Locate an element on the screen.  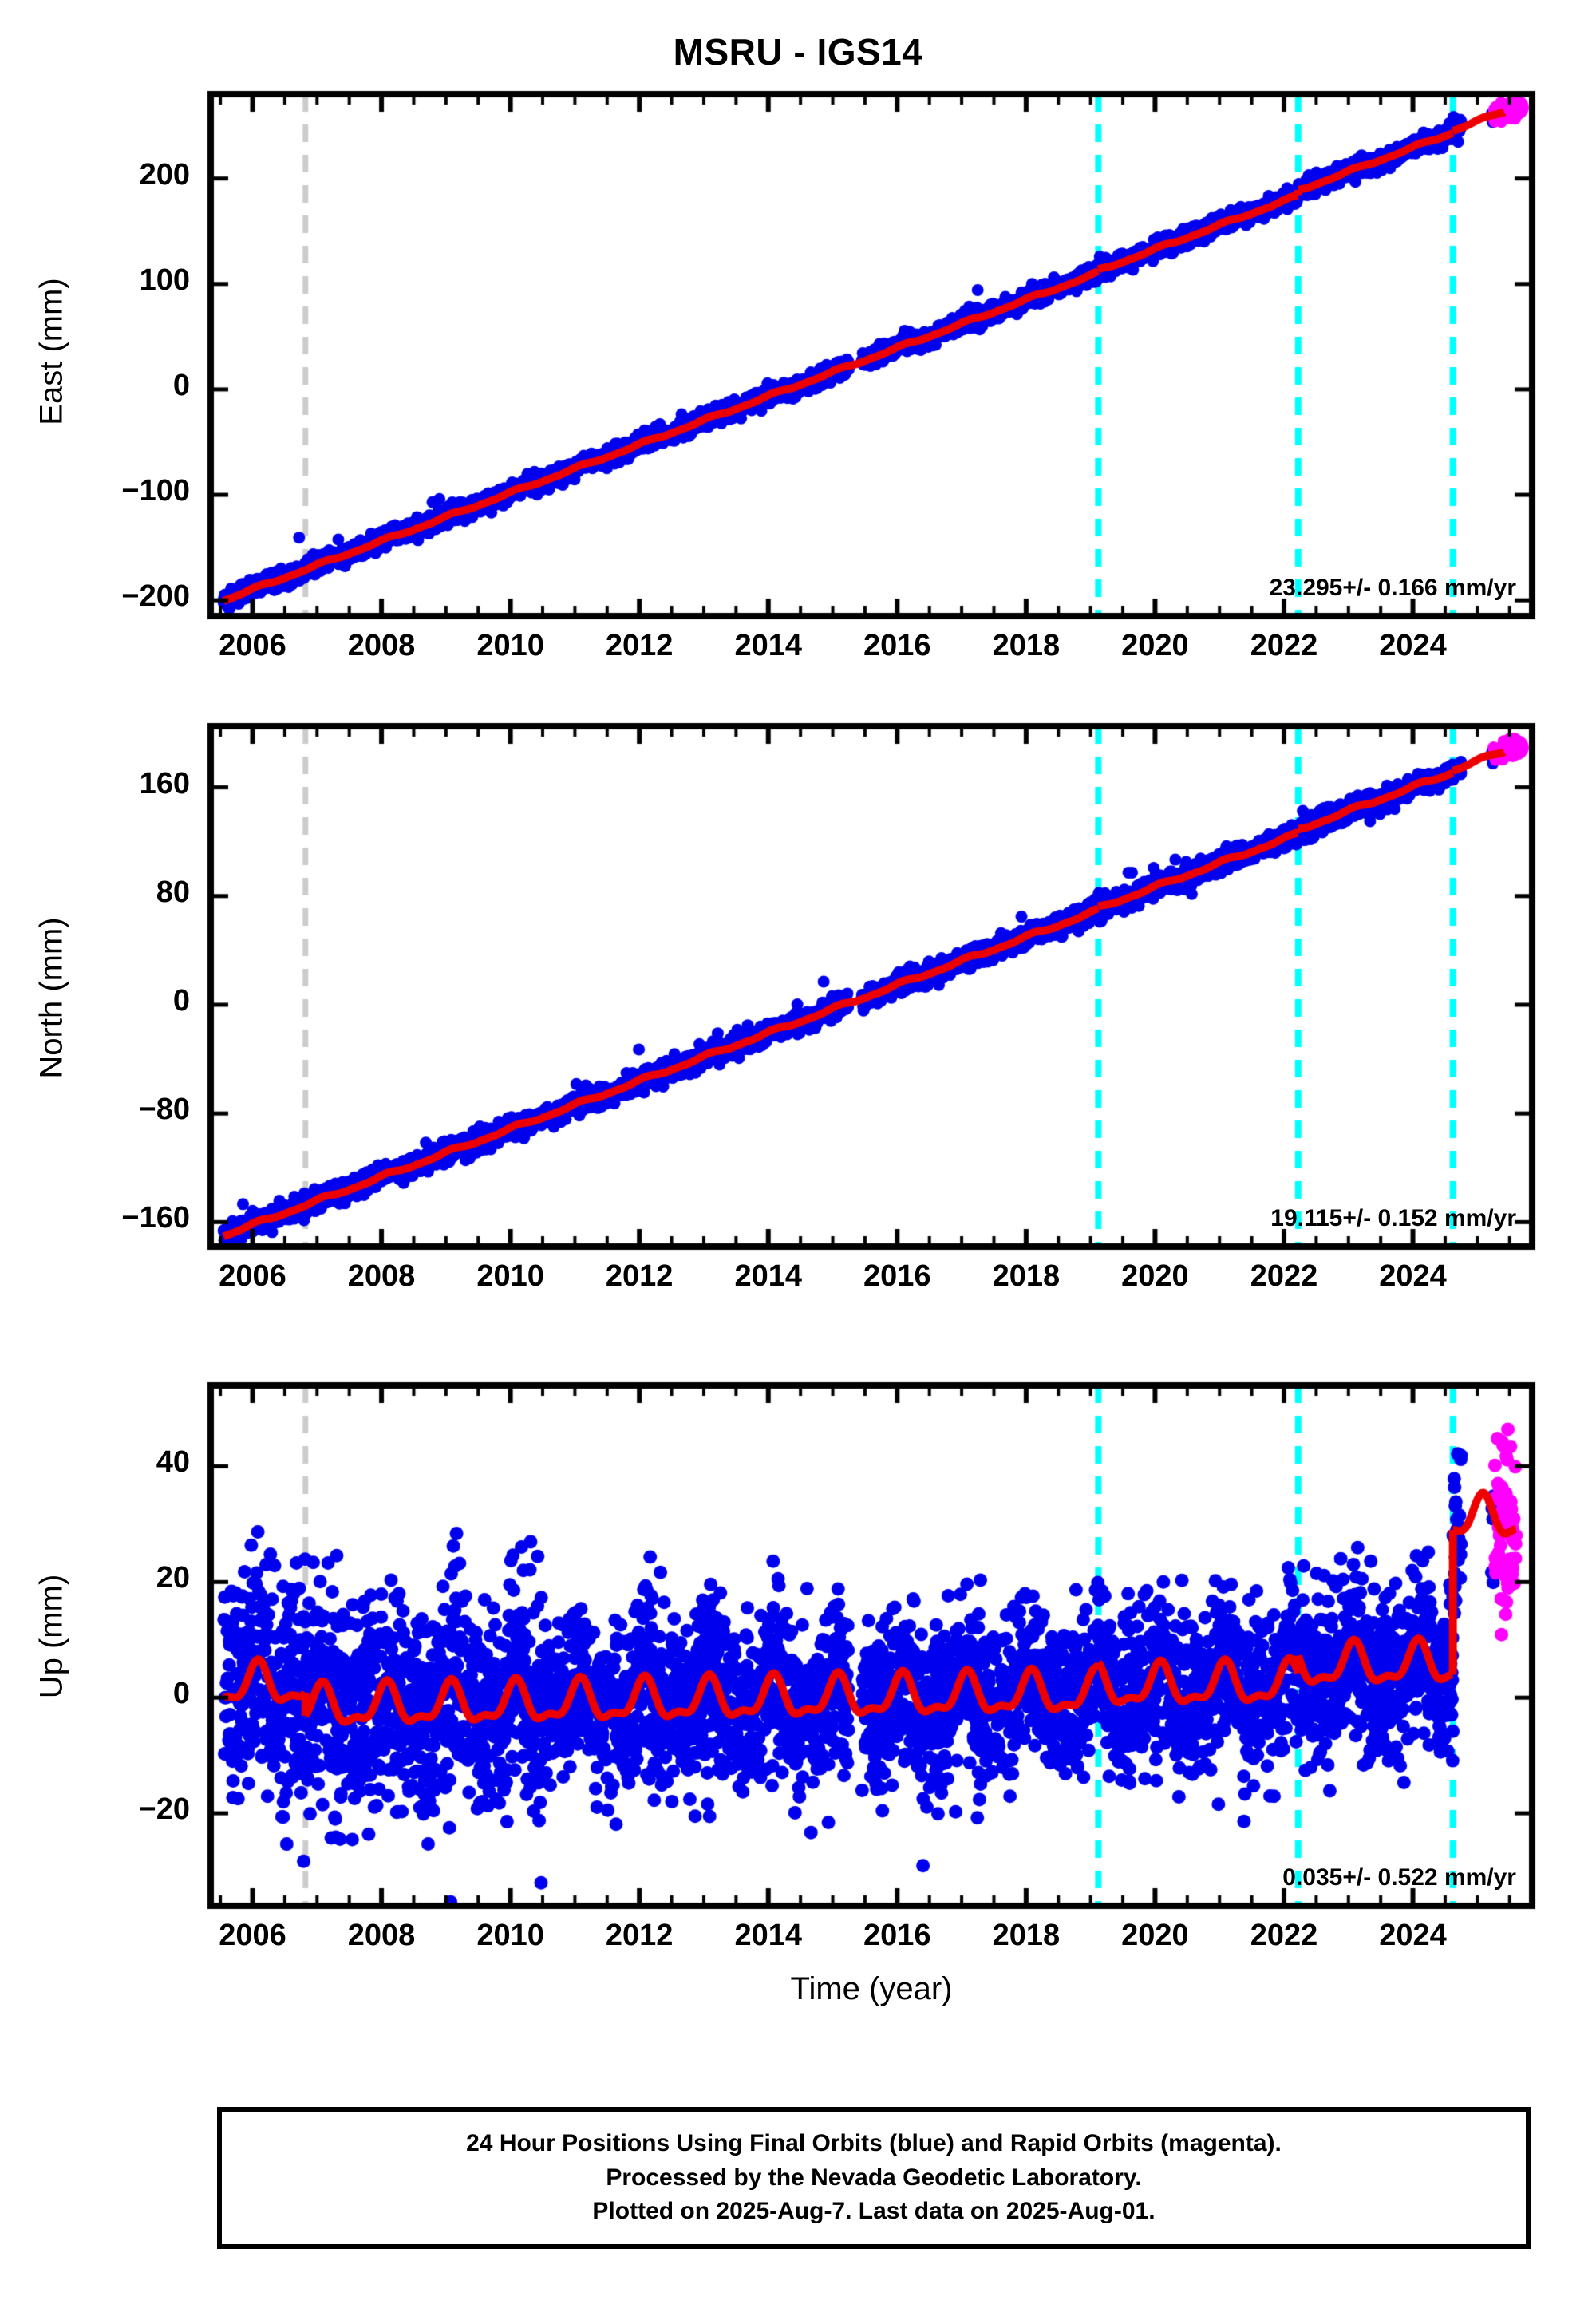
y-tick-label: 20 is located at coordinates (173, 1578).